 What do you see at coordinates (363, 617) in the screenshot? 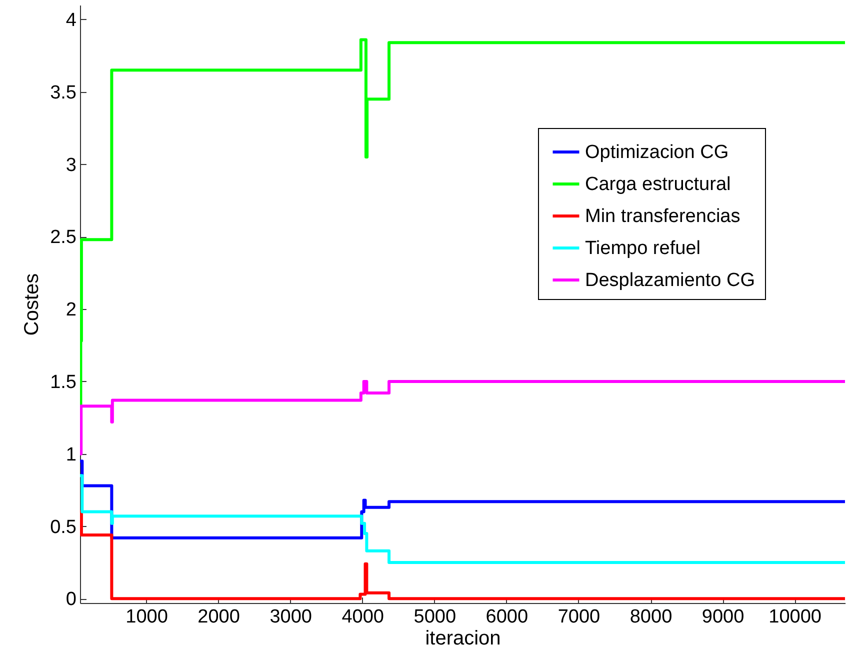
I see `x-tick-label: 4000` at bounding box center [363, 617].